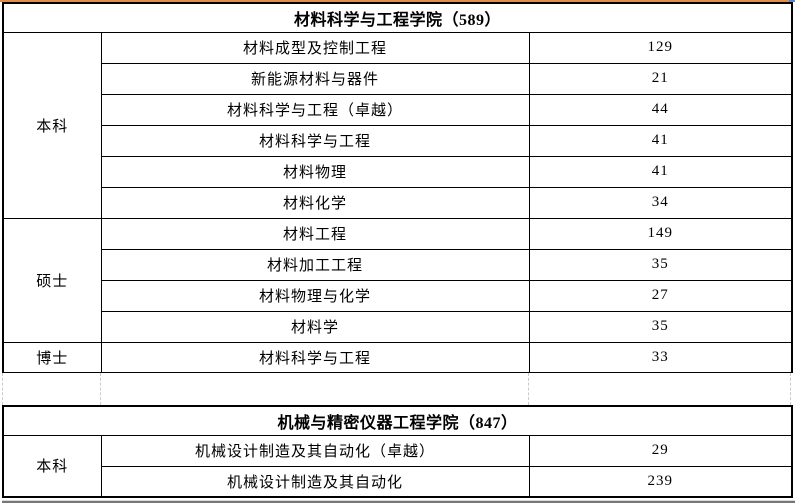  I want to click on table-header-row: 材料科学与工程学院（589）, so click(397, 17).